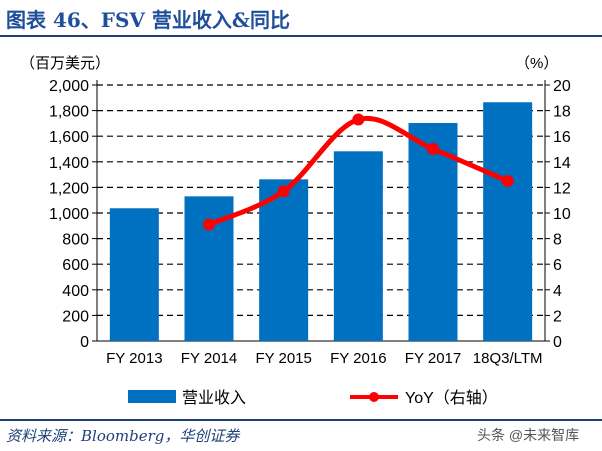 This screenshot has height=451, width=602. Describe the element at coordinates (557, 291) in the screenshot. I see `right-tick-label: 4` at that location.